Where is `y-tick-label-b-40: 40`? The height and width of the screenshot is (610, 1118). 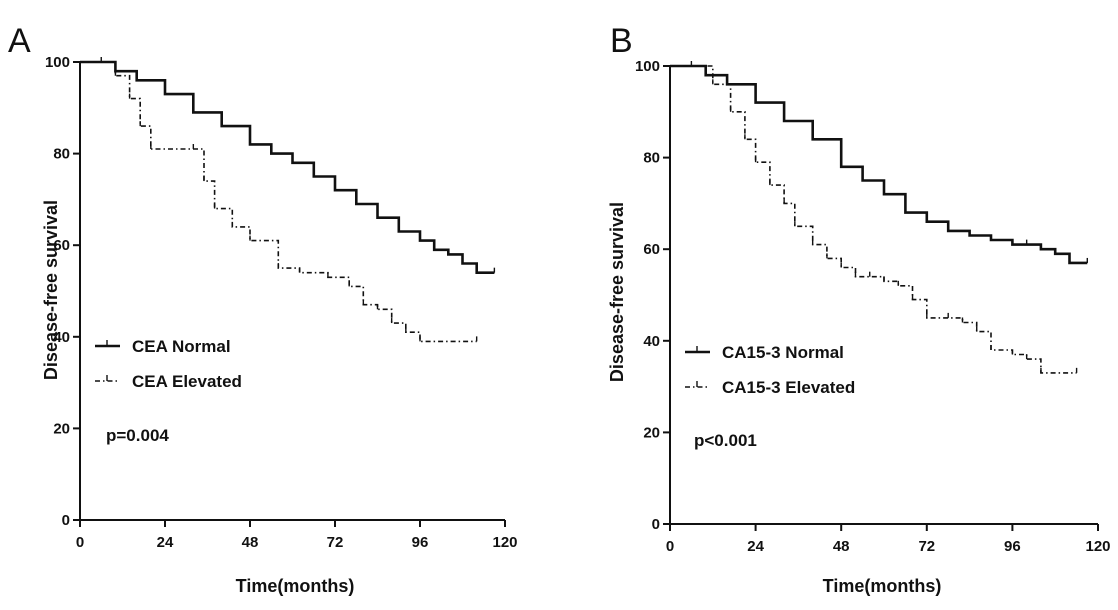 y-tick-label-b-40: 40 is located at coordinates (651, 341).